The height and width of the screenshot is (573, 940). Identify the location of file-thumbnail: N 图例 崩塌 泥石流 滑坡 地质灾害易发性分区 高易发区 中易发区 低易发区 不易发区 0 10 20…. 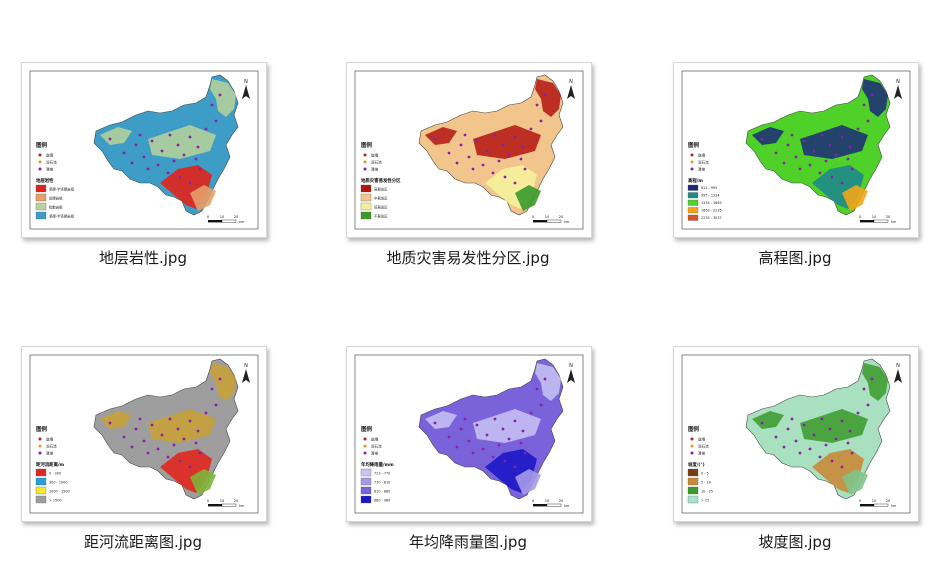
(469, 150).